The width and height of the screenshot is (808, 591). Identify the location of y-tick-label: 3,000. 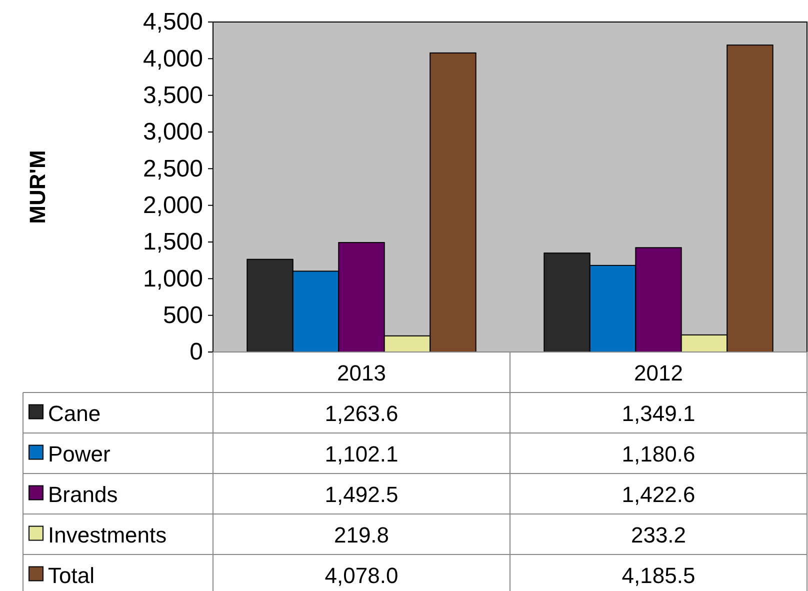
(172, 132).